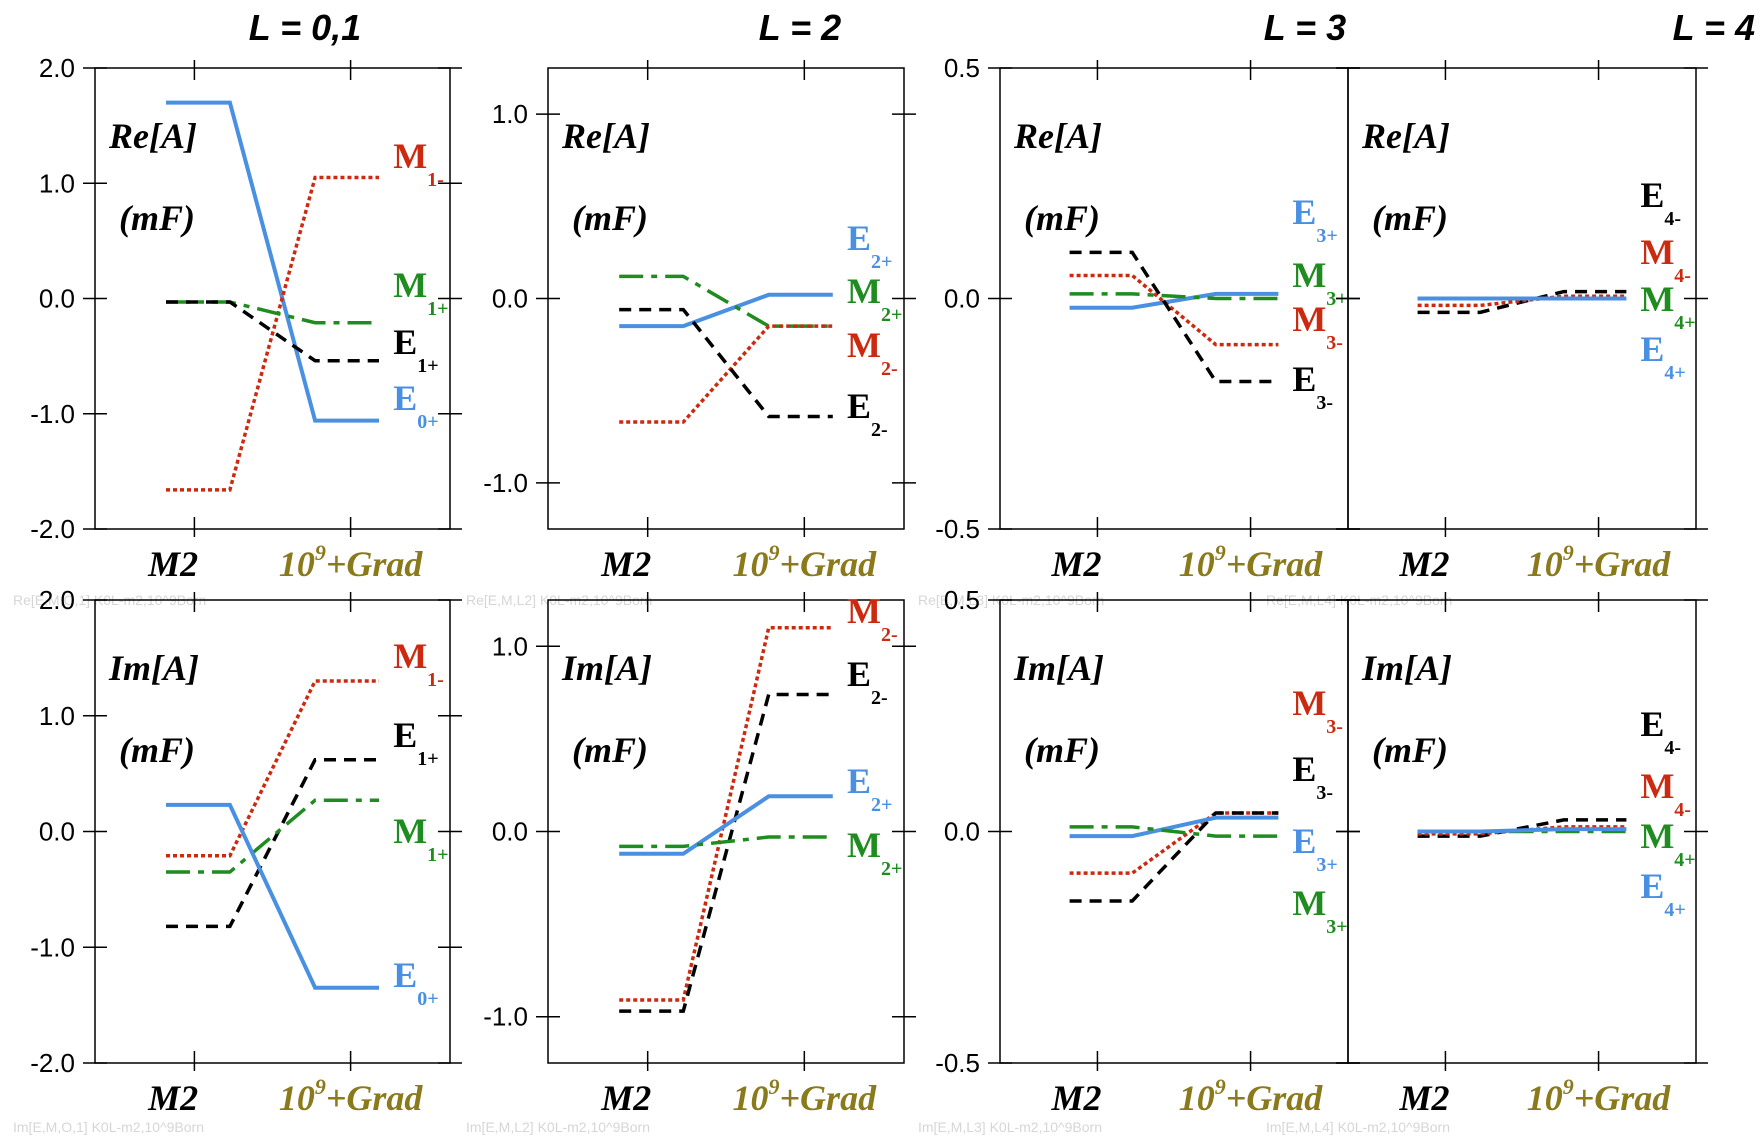  What do you see at coordinates (1174, 843) in the screenshot?
I see `series-line-m3minus` at bounding box center [1174, 843].